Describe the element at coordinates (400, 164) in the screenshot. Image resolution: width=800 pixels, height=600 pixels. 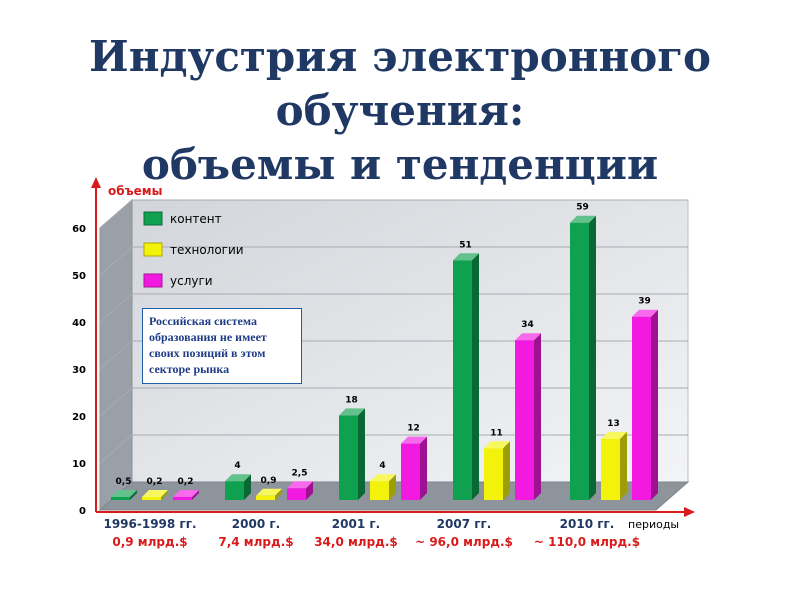
I see `title-line-3: объемы и тенденции` at that location.